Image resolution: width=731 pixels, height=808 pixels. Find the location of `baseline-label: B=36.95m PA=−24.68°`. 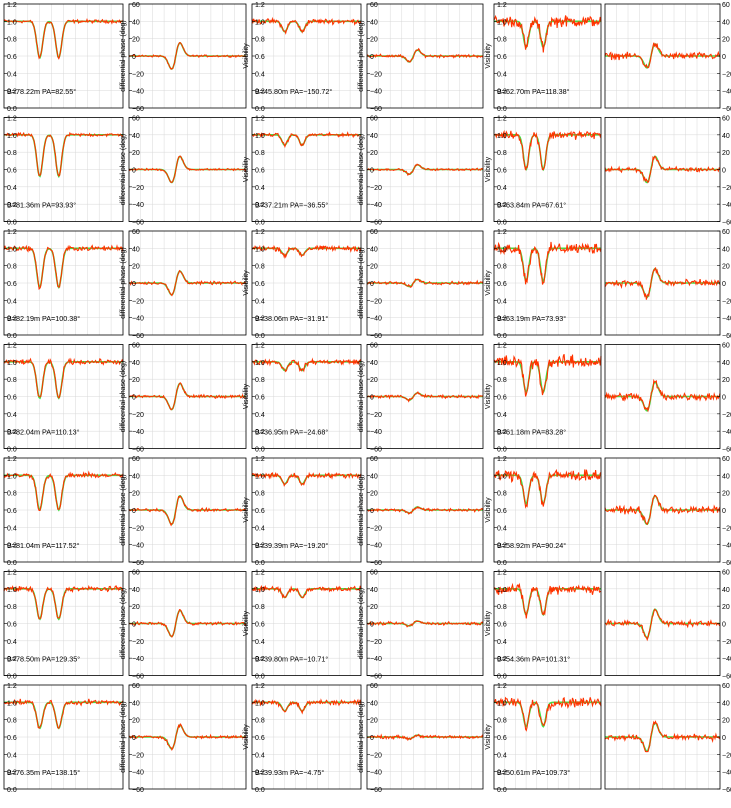

baseline-label: B=36.95m PA=−24.68° is located at coordinates (291, 432).